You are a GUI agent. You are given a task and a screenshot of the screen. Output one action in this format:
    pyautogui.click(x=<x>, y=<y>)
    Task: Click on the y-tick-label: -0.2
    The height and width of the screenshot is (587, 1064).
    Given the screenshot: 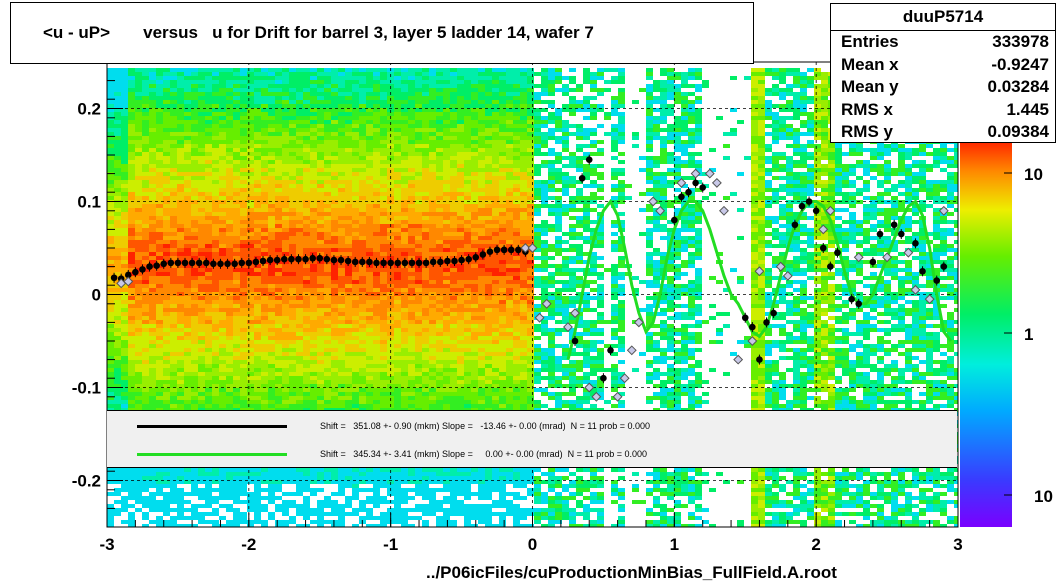 What is the action you would take?
    pyautogui.click(x=86, y=481)
    